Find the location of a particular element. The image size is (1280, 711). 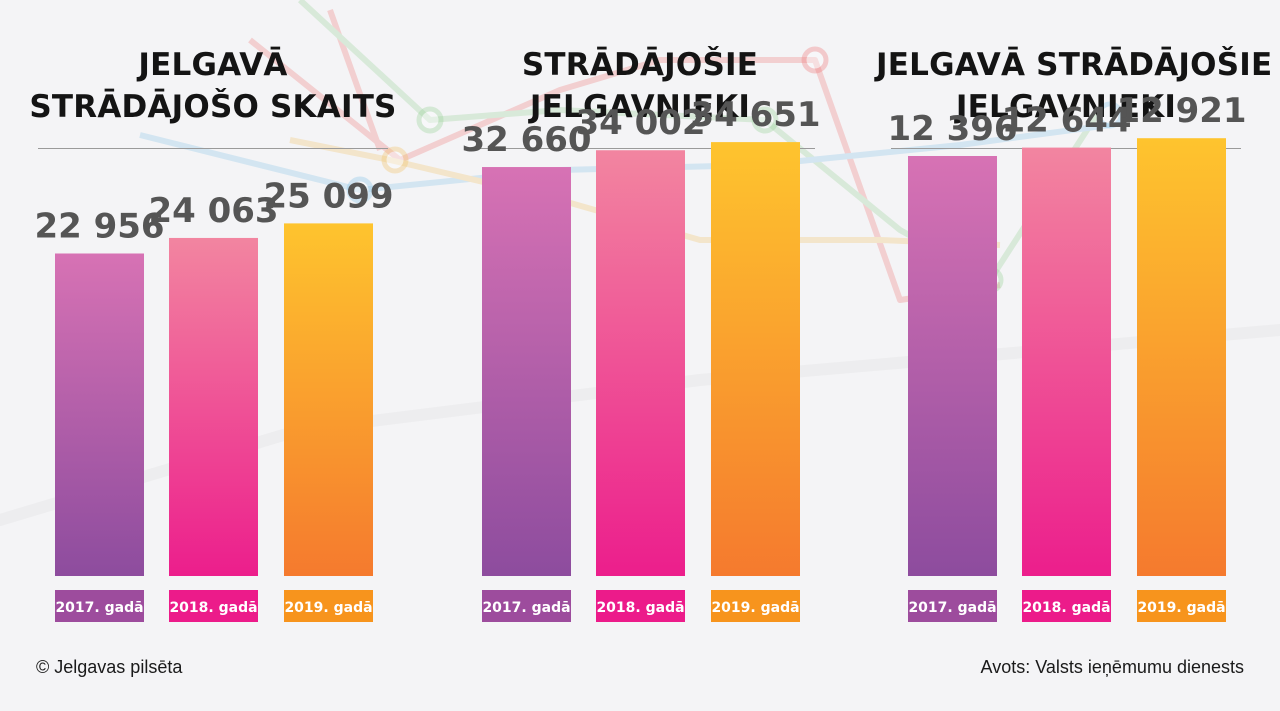

chart-title-1: JELGAVĀ STRĀDĀJOŠO SKAITS is located at coordinates (213, 86).